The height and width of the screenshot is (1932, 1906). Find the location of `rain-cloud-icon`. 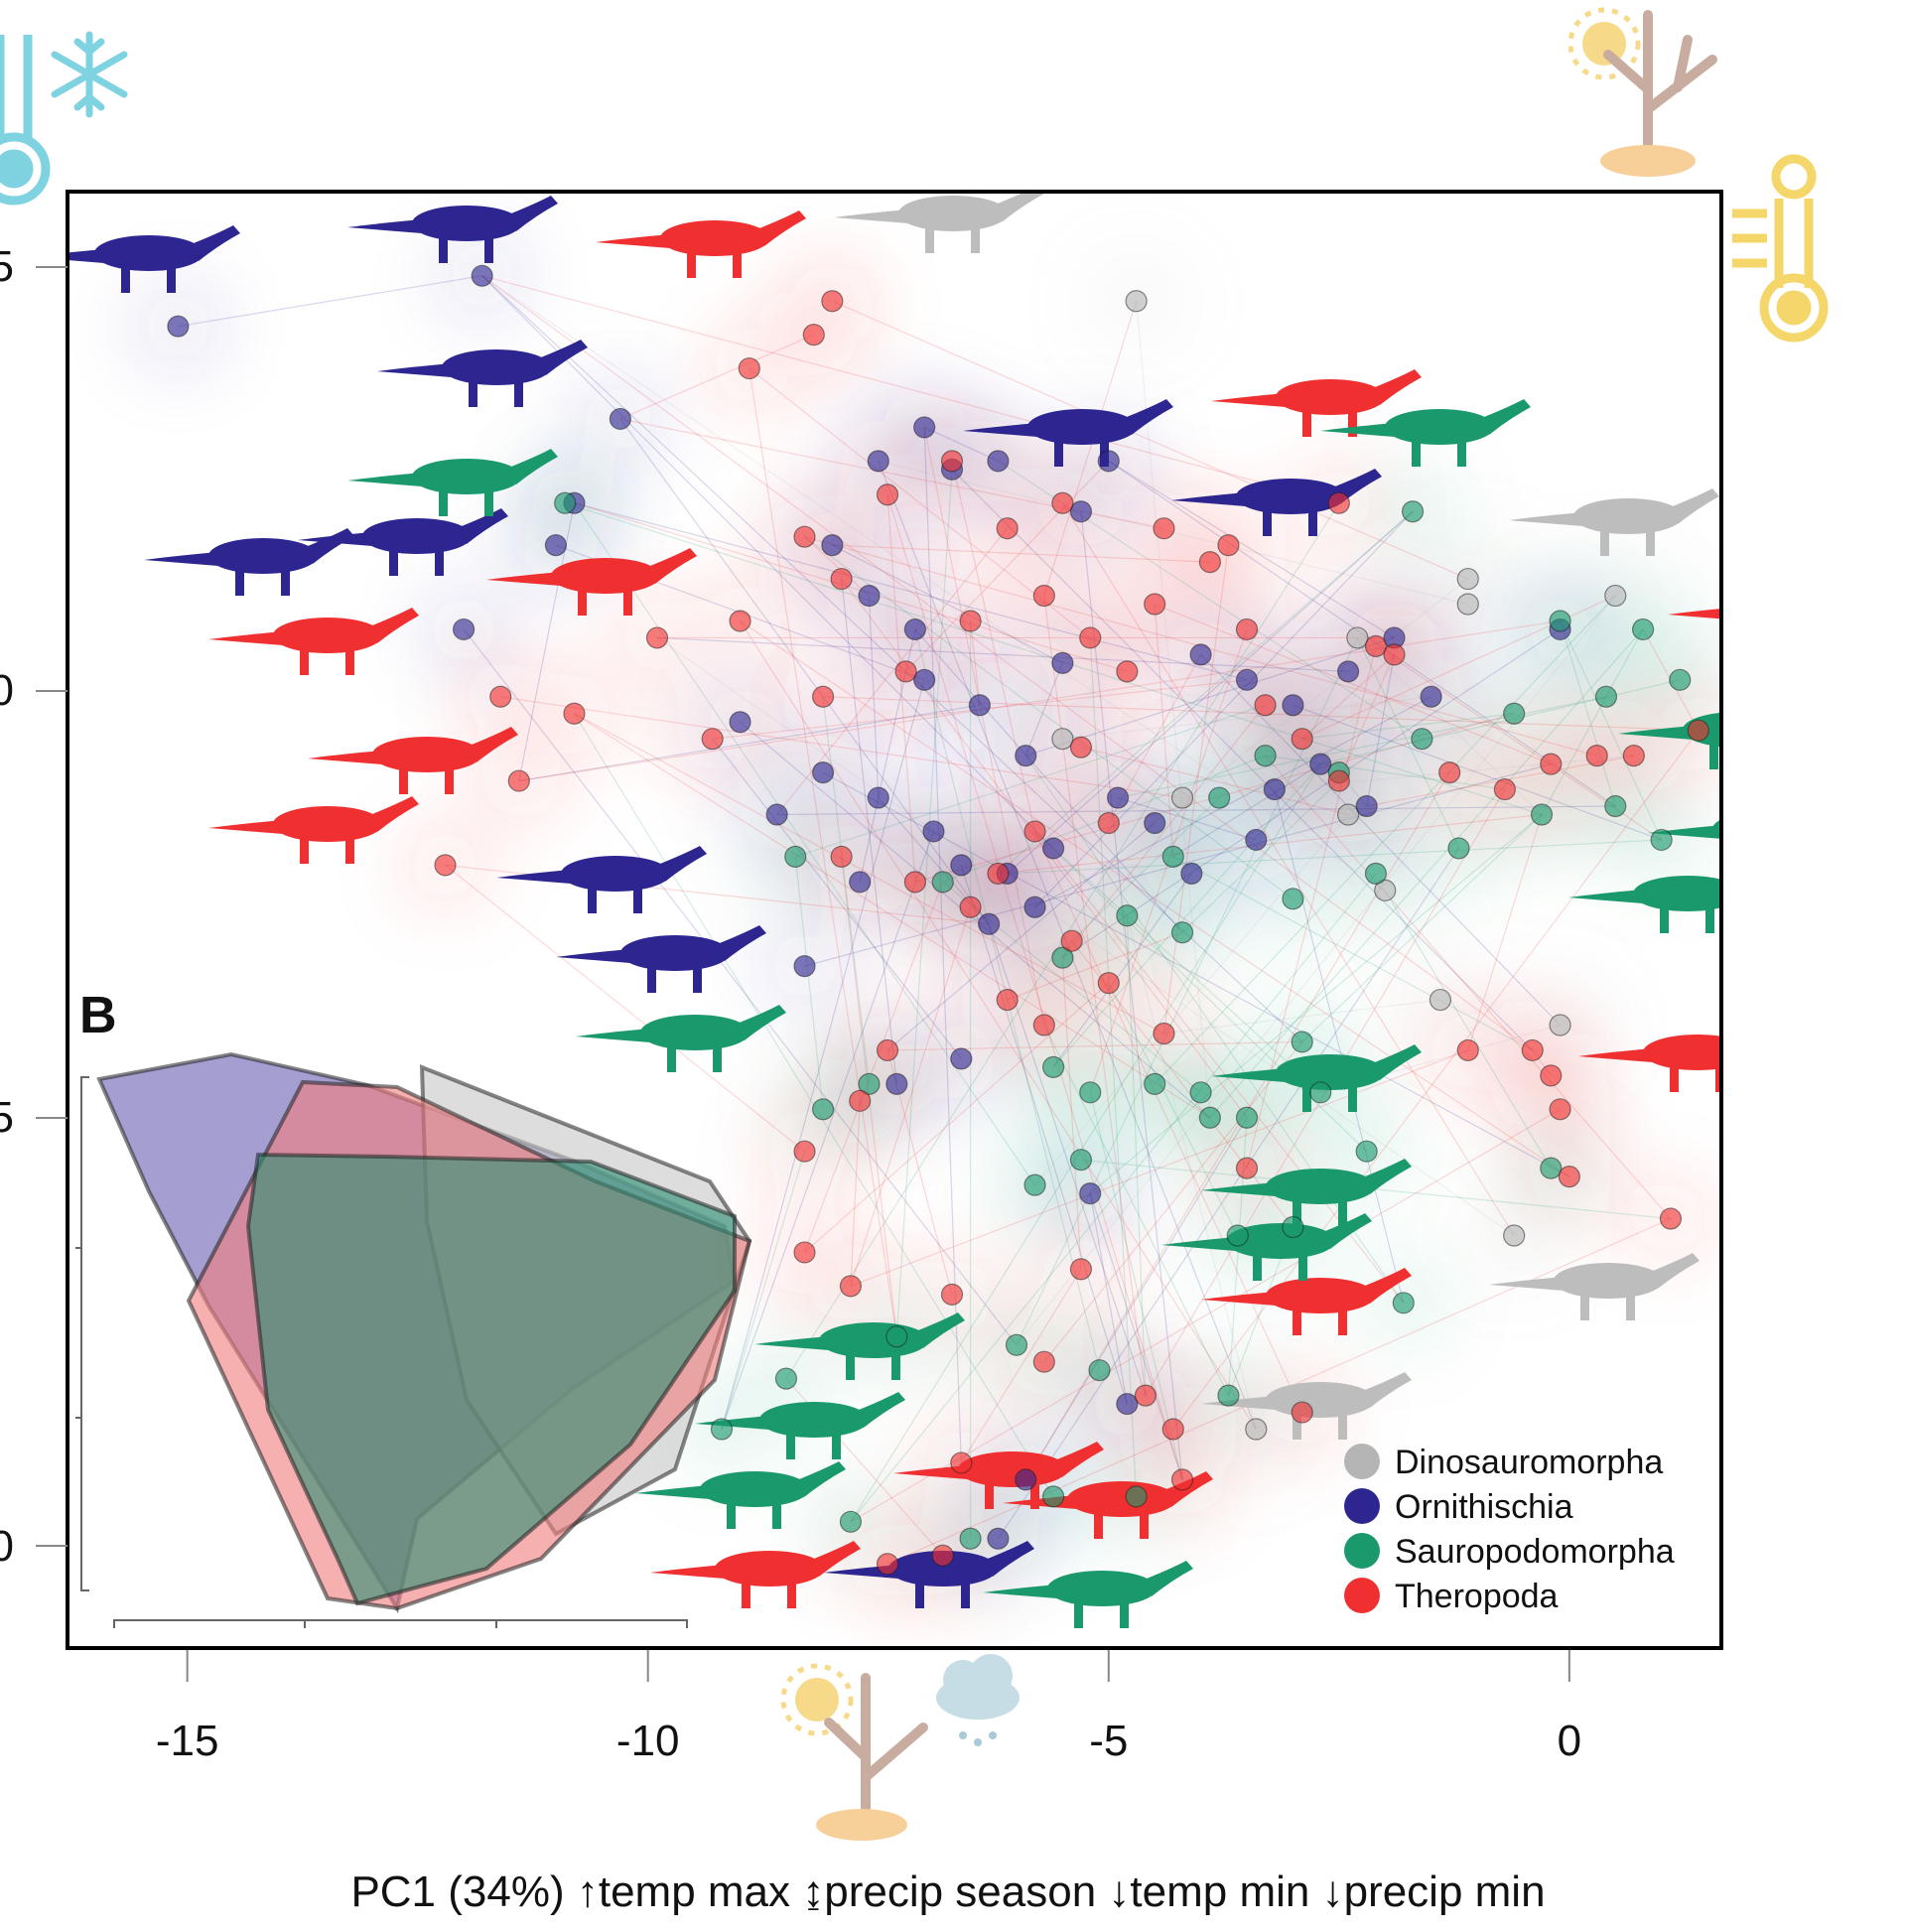

rain-cloud-icon is located at coordinates (978, 1700).